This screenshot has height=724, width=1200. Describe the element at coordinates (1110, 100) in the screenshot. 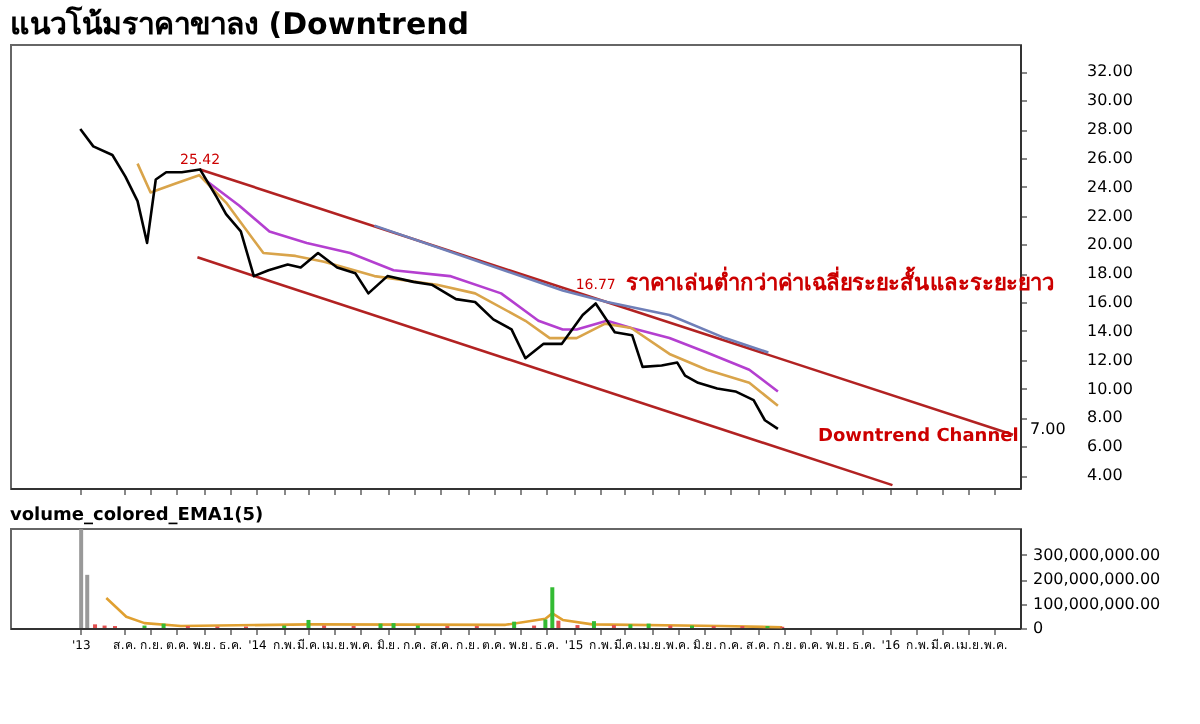

I see `y-tick-label: 30.00` at that location.